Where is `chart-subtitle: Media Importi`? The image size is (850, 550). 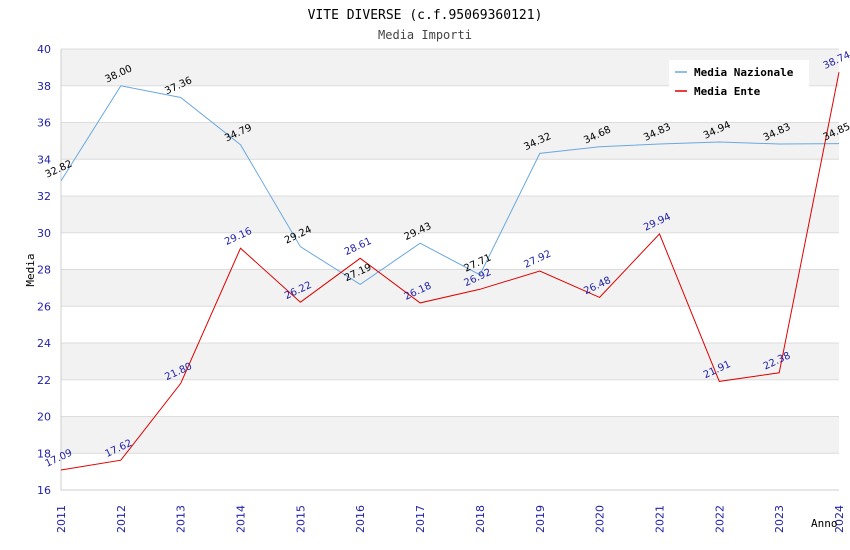
chart-subtitle: Media Importi is located at coordinates (425, 35).